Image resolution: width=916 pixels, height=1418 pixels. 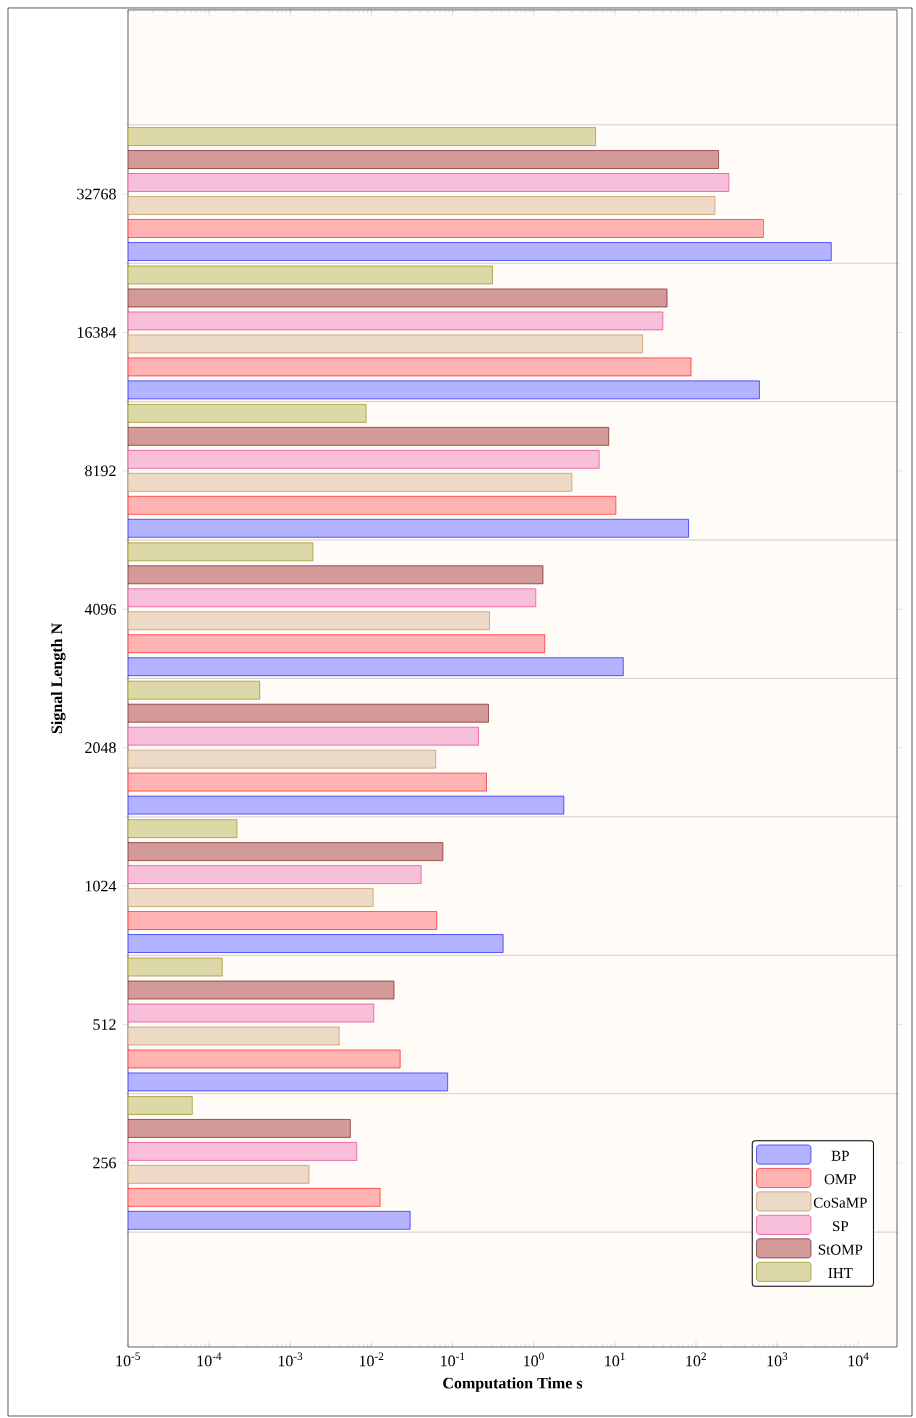 I want to click on x-tick-label: 10$^{-3}$, so click(x=290, y=1359).